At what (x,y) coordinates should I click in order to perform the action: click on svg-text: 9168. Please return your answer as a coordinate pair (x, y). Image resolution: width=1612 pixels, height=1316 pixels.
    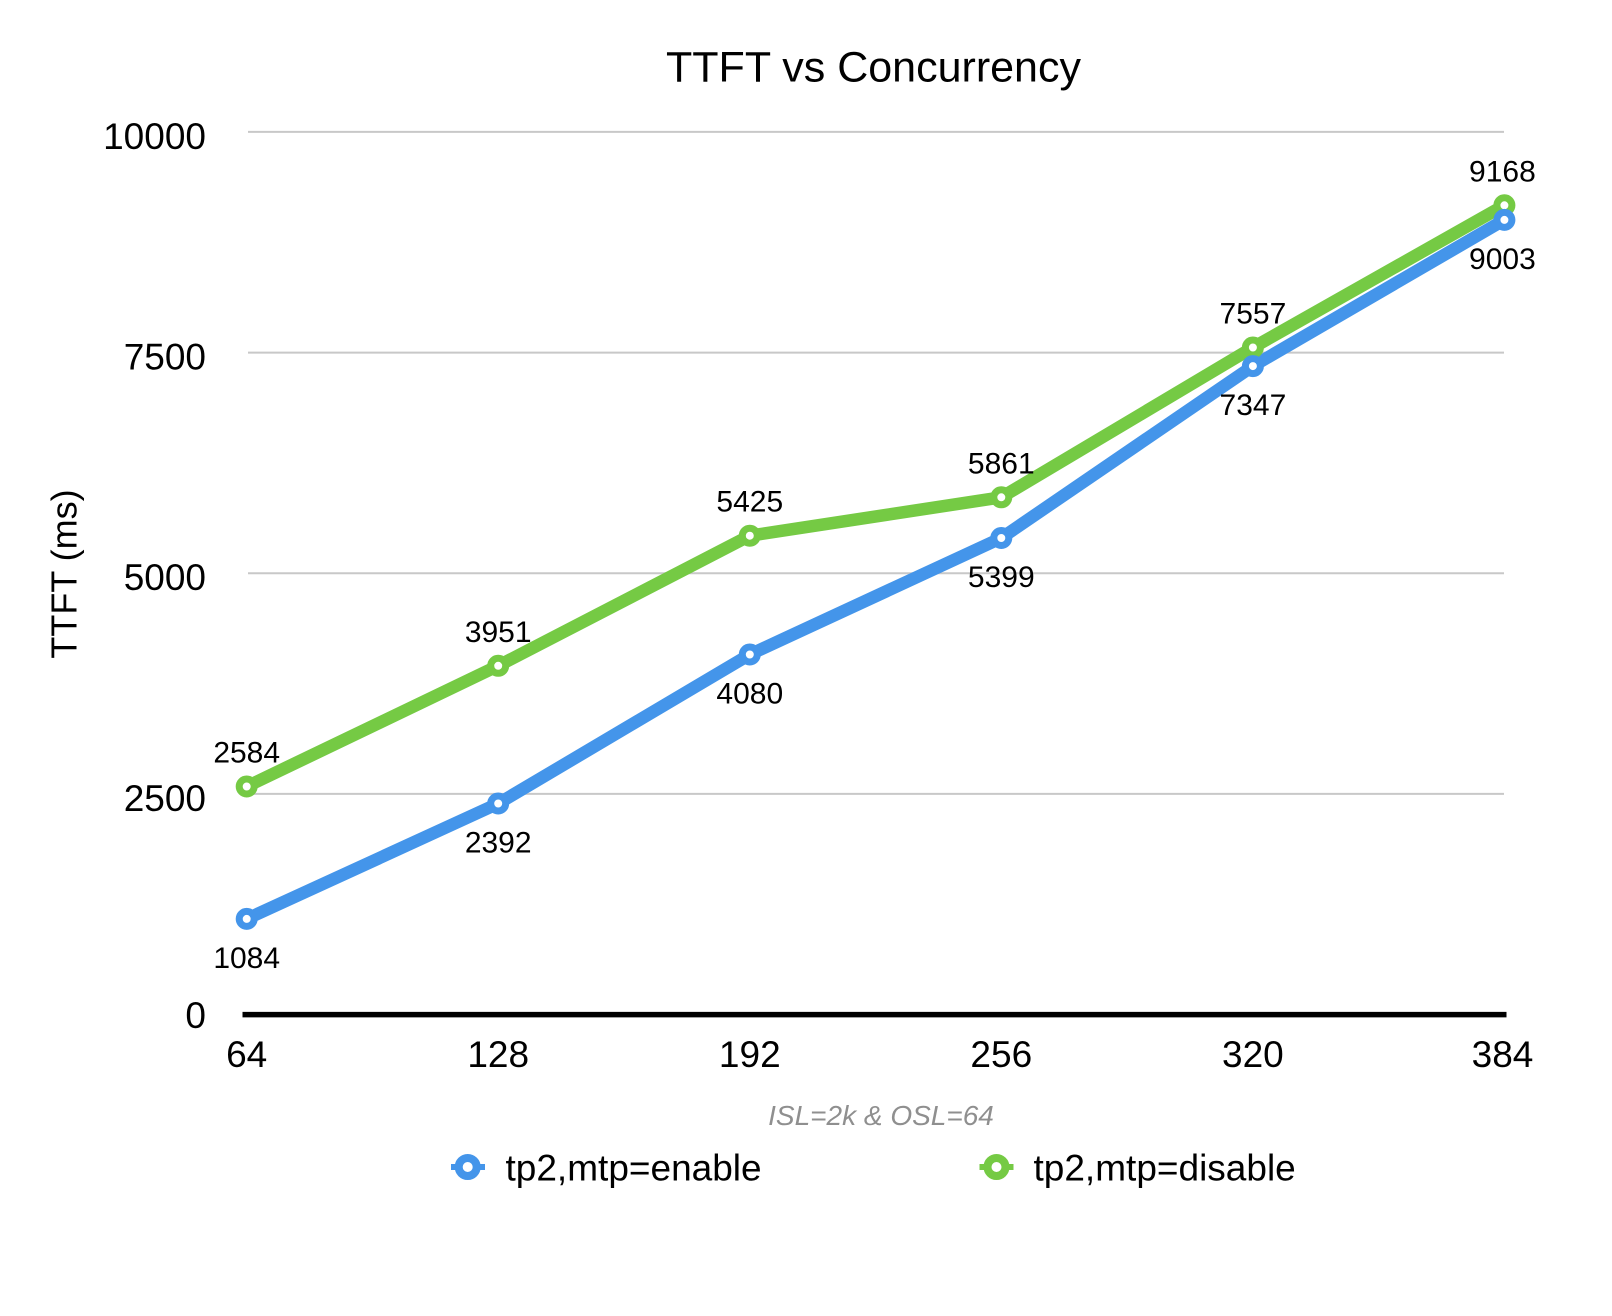
    Looking at the image, I should click on (1502, 171).